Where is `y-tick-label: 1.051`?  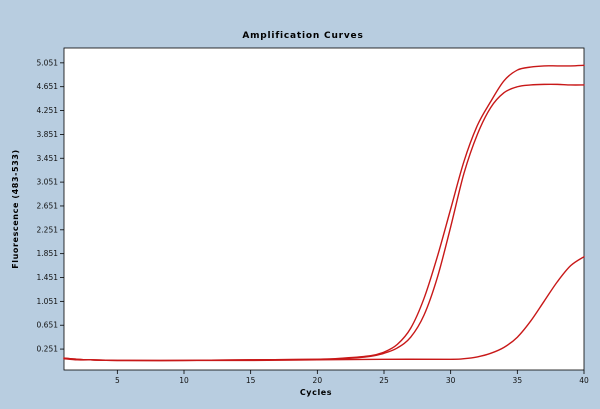
y-tick-label: 1.051 is located at coordinates (48, 301).